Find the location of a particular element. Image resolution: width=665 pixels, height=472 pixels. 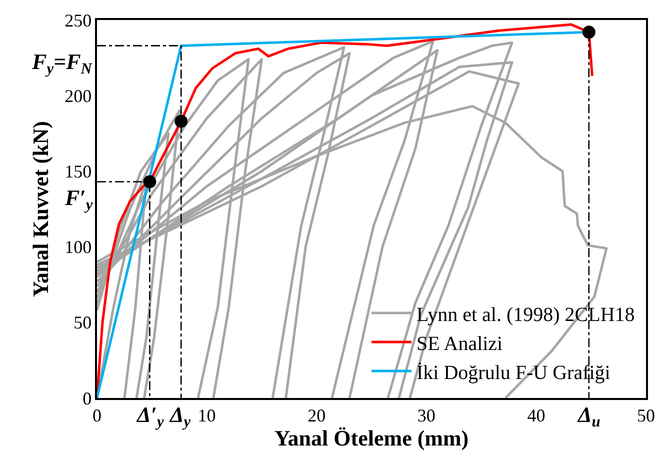

annotation: Δ$_{u}$ is located at coordinates (589, 416).